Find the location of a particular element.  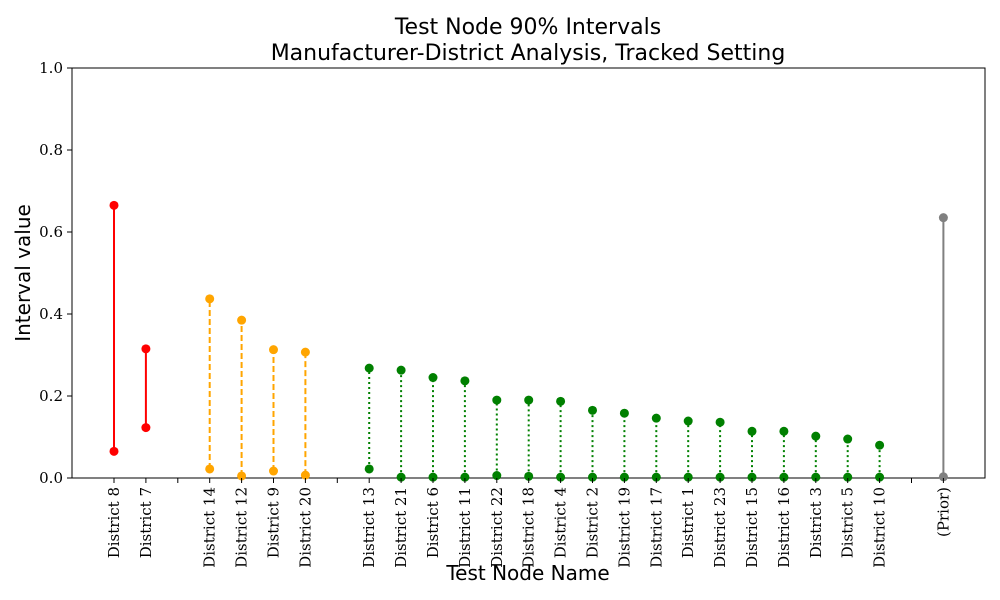

x-tick-label: District 22 is located at coordinates (497, 527).